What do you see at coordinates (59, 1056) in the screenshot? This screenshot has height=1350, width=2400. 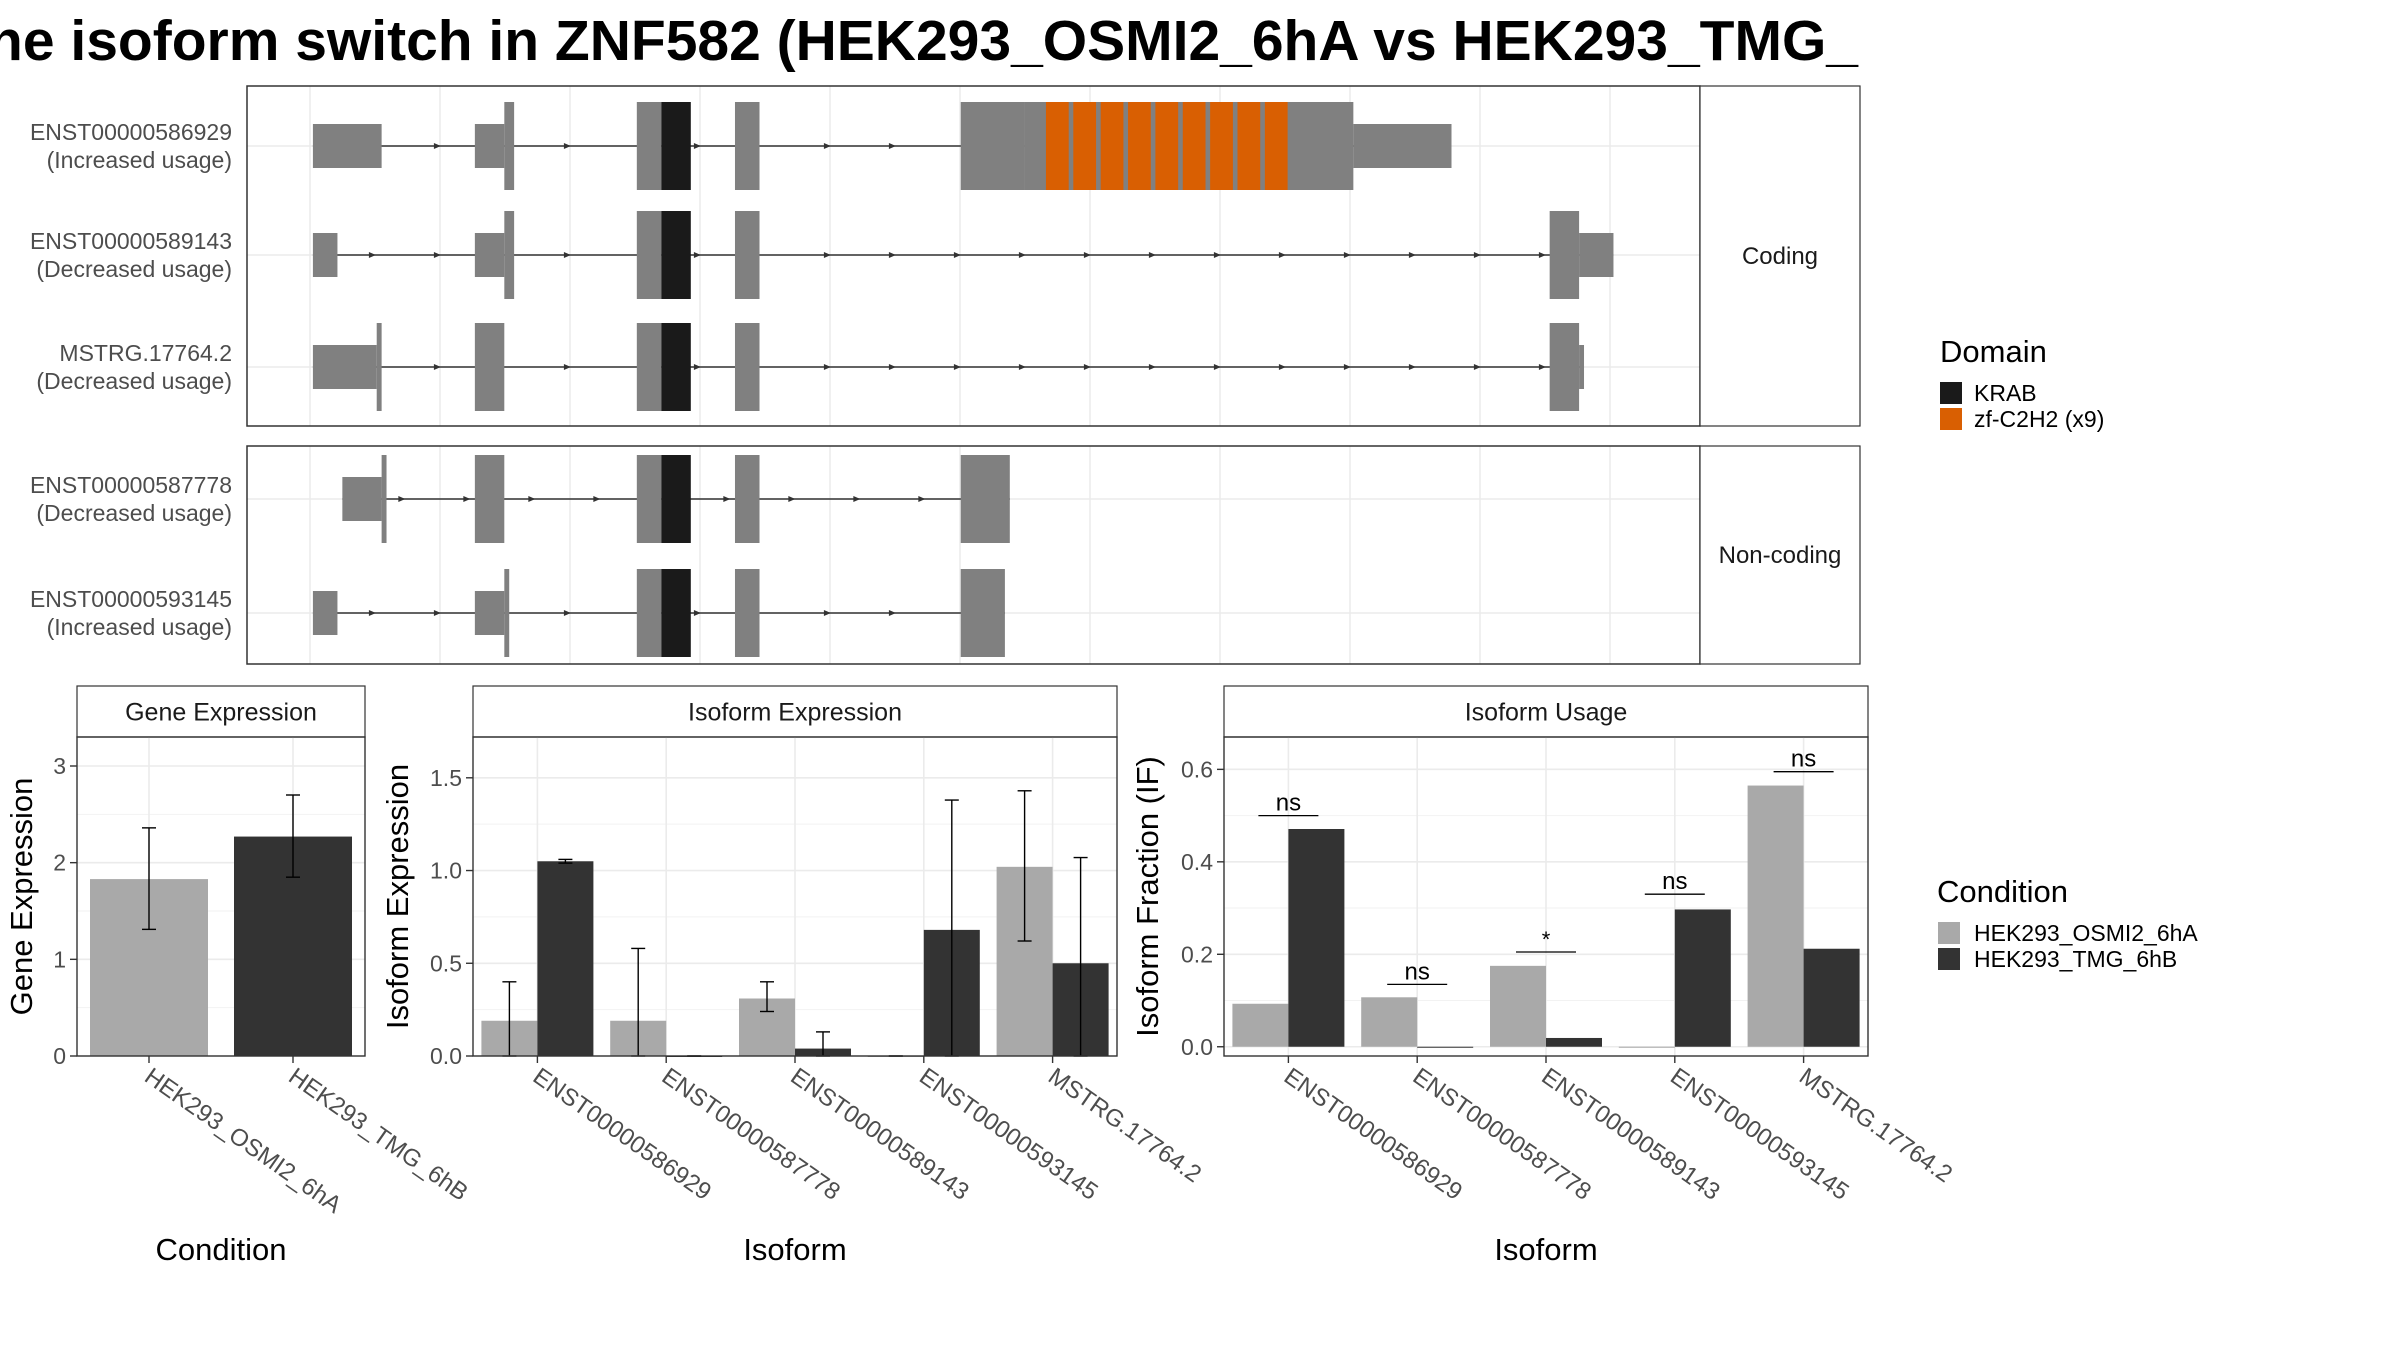 I see `y-tick-label: 0` at bounding box center [59, 1056].